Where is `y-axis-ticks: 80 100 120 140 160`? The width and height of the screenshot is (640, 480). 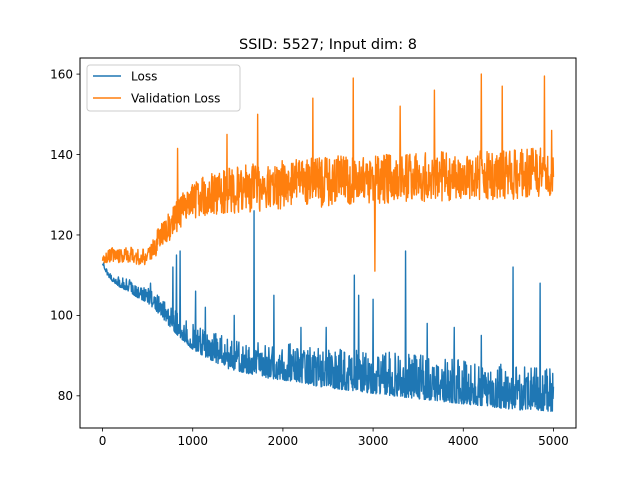 y-axis-ticks: 80 100 120 140 160 is located at coordinates (65, 235).